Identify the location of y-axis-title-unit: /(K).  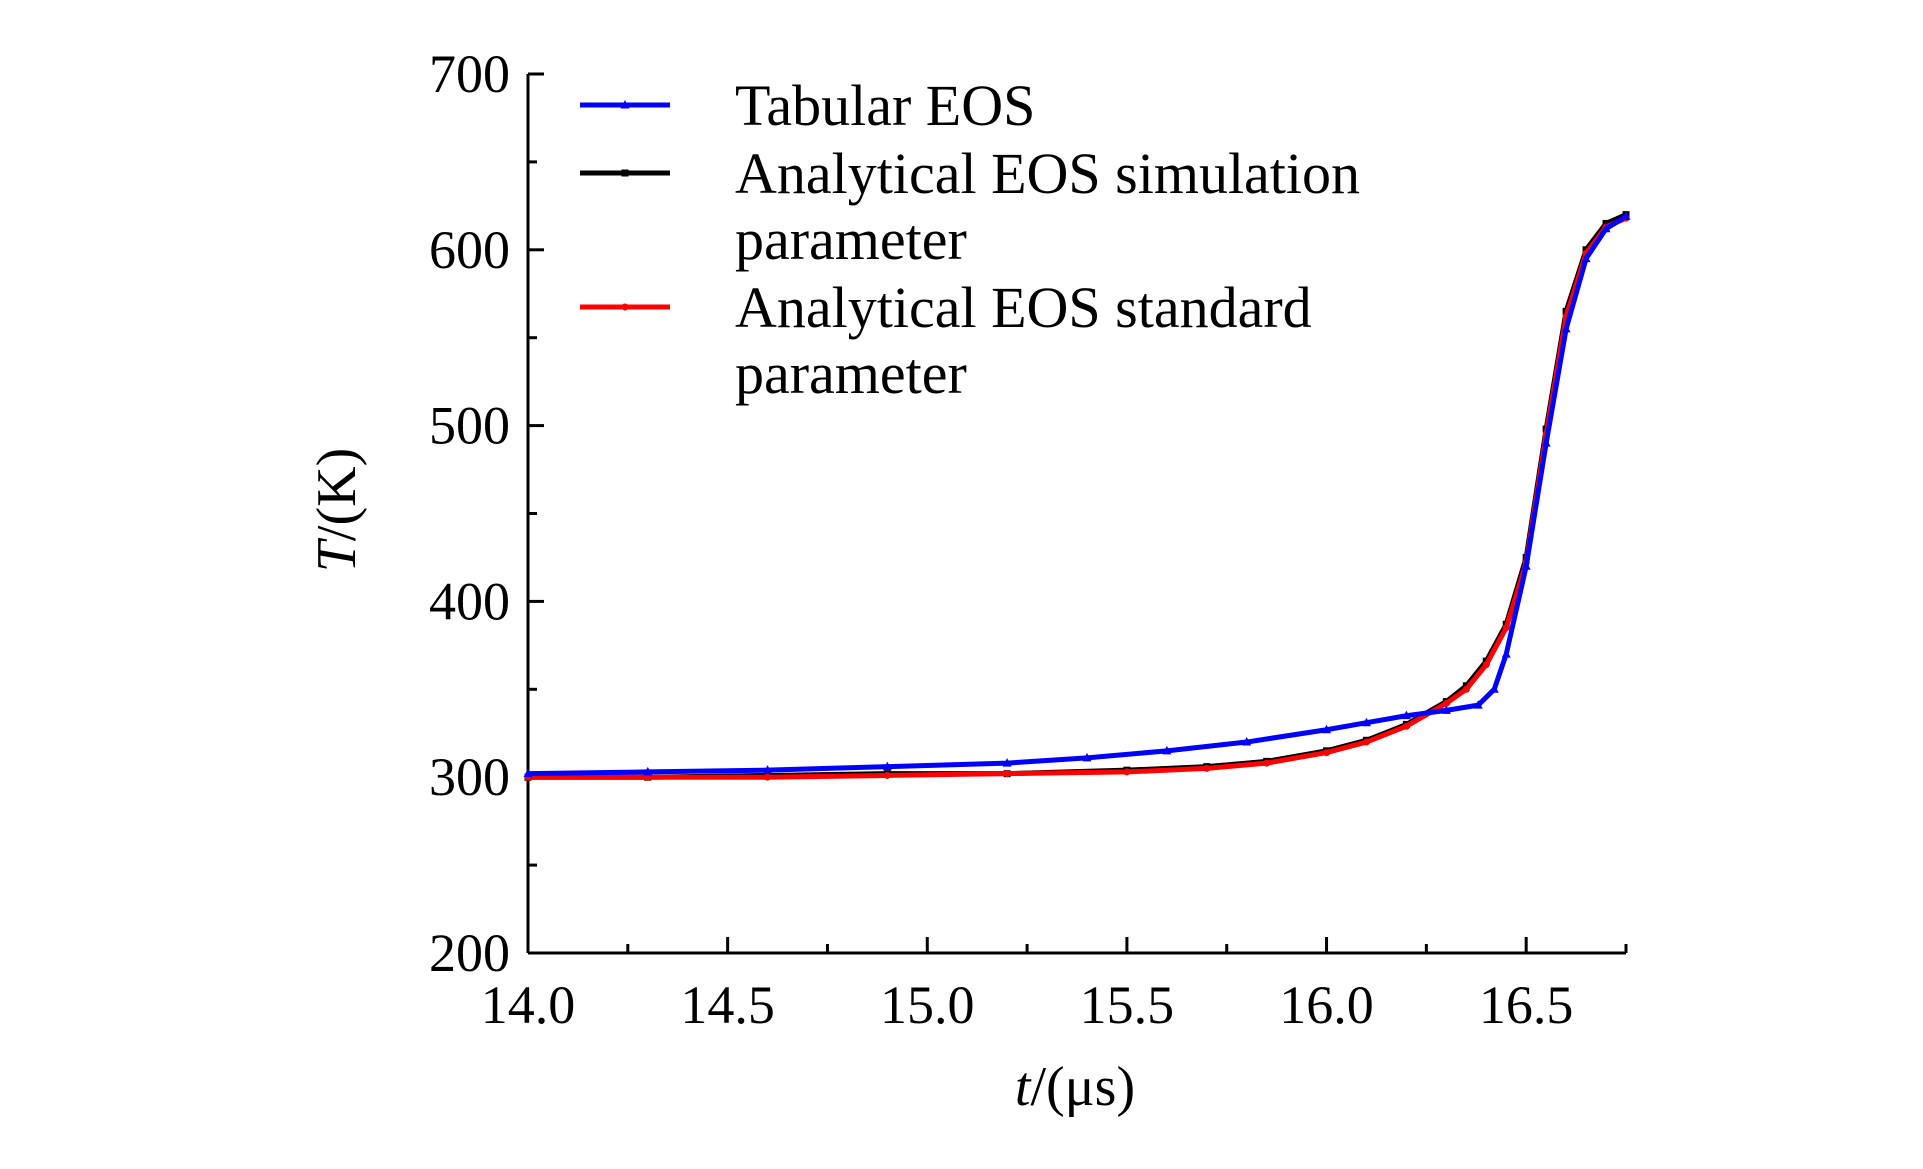
(337, 494).